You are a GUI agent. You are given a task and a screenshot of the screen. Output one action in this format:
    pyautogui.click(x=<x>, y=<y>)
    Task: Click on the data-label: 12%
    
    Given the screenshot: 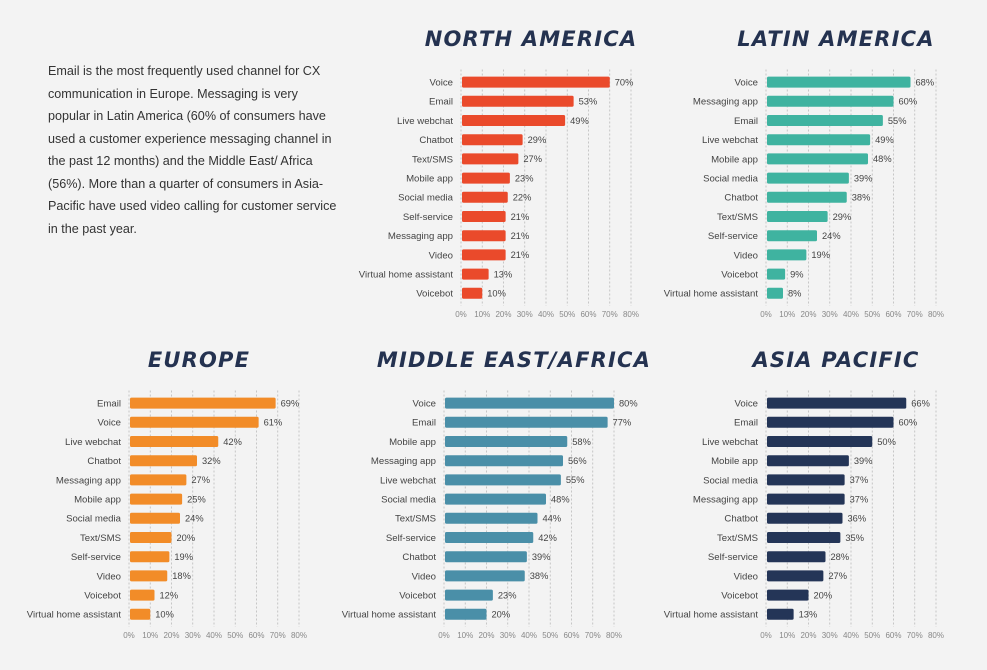 What is the action you would take?
    pyautogui.click(x=169, y=595)
    